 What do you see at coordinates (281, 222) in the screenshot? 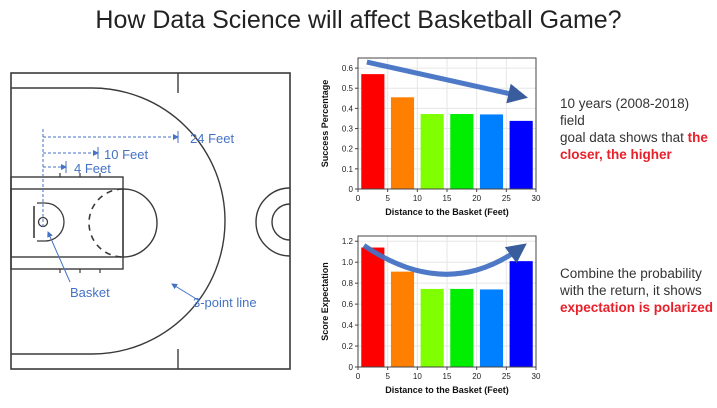
I see `center-circle-inner` at bounding box center [281, 222].